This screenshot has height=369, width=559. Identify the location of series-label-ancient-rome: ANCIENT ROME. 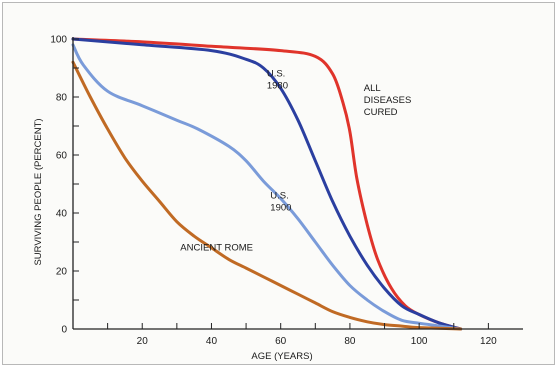
(216, 248).